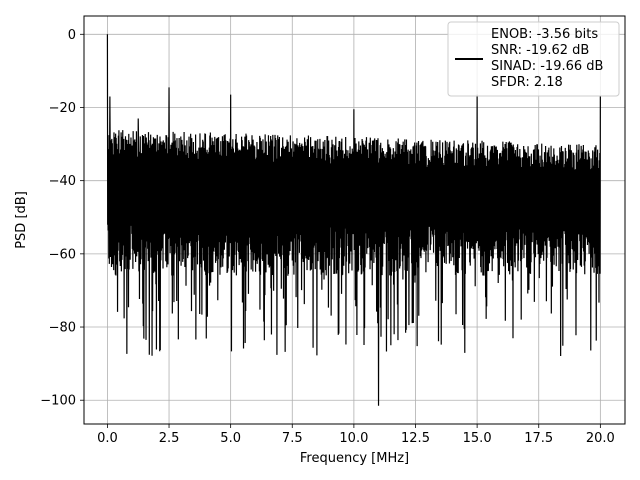  What do you see at coordinates (72, 35) in the screenshot?
I see `y-tick-label: 0` at bounding box center [72, 35].